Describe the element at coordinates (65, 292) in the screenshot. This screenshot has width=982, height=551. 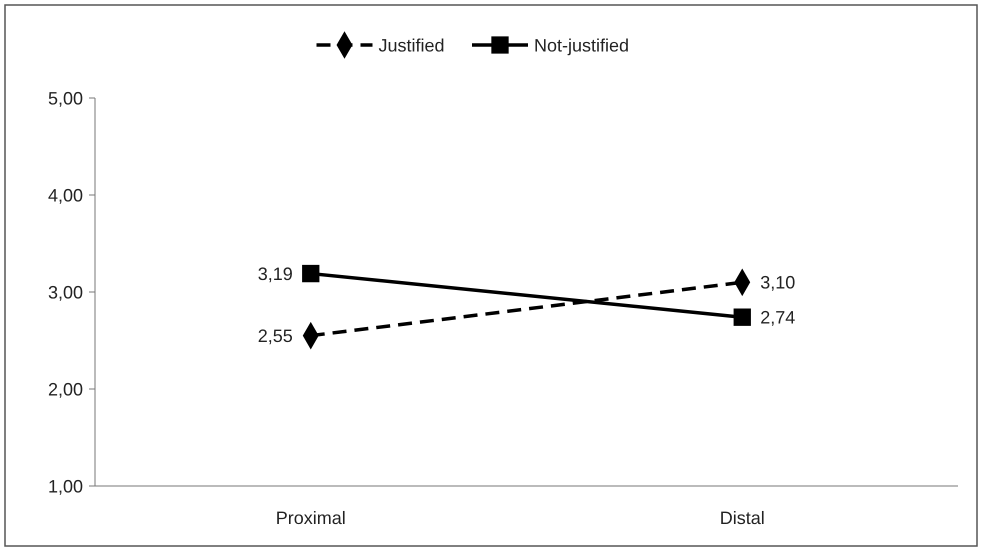
I see `y-tick-label: 3,00` at that location.